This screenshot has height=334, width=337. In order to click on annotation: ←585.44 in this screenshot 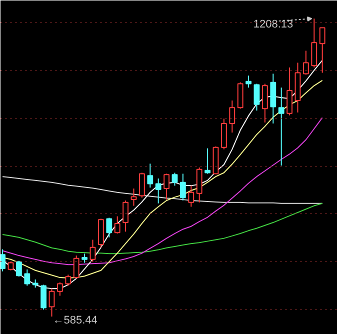, I will do `click(75, 320)`.